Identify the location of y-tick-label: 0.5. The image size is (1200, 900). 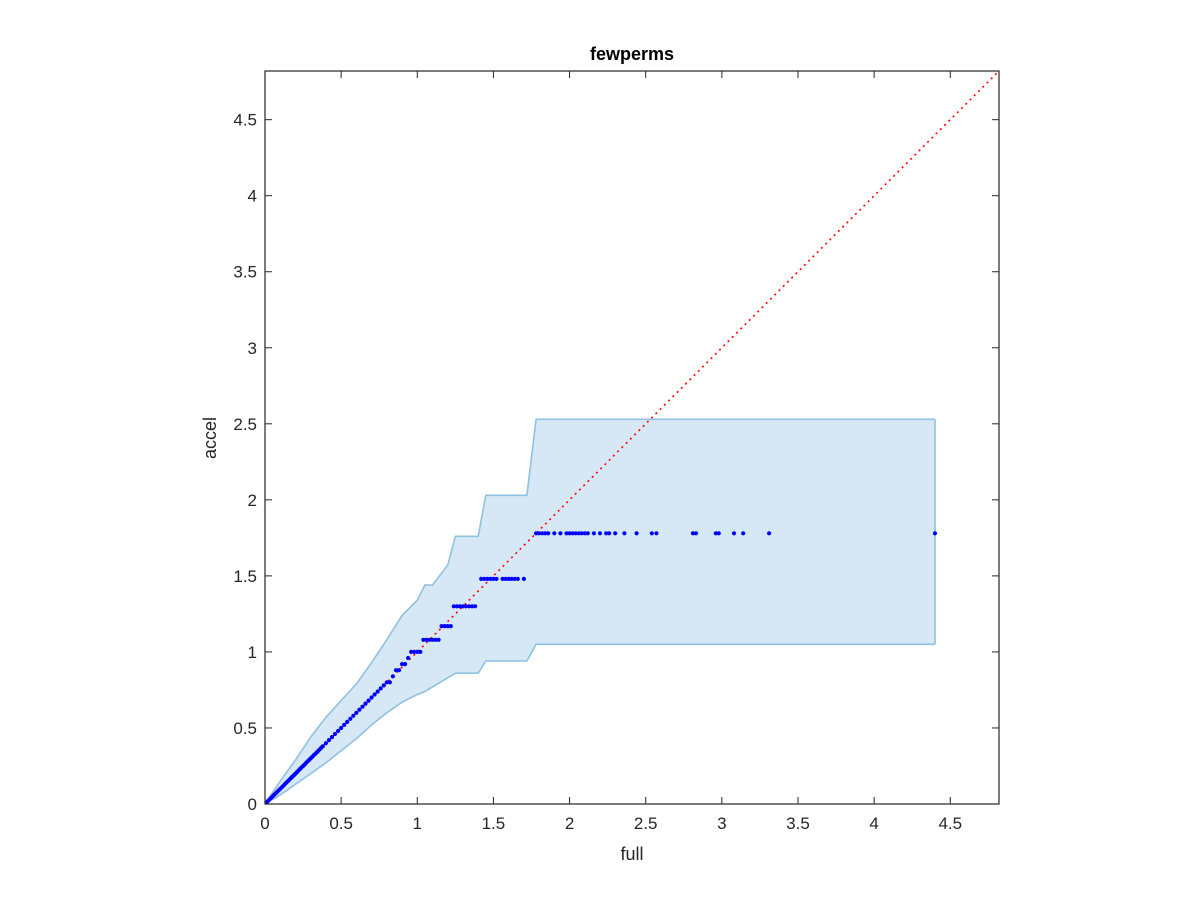
(245, 728).